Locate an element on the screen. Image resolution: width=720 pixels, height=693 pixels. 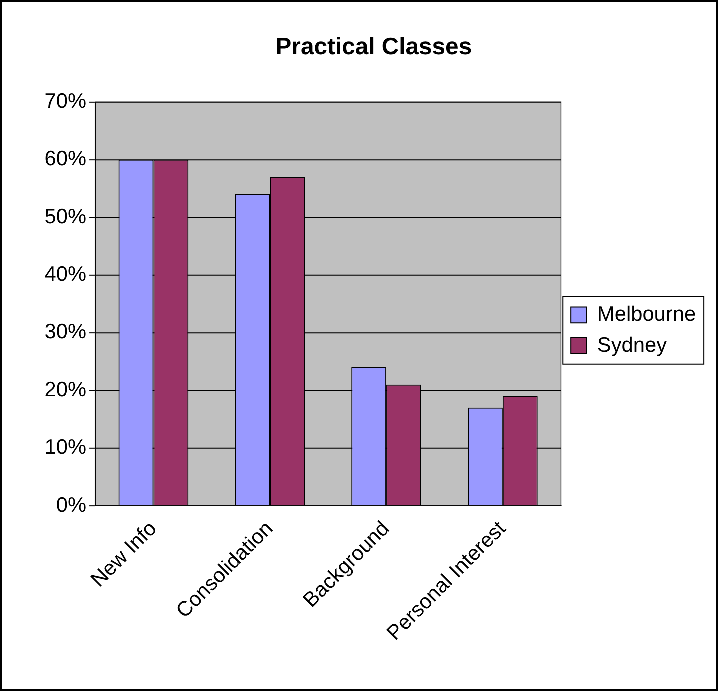
y-tick-label: 0% is located at coordinates (71, 505).